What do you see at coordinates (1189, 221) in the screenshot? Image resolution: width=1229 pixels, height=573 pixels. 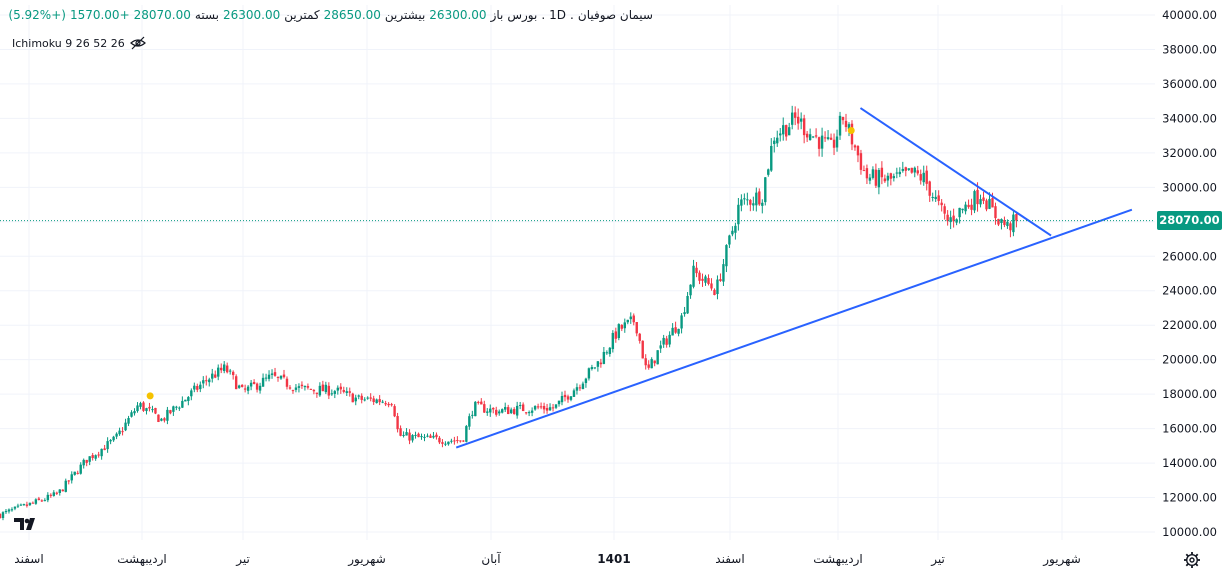 I see `last-price-tag: 28070.00` at bounding box center [1189, 221].